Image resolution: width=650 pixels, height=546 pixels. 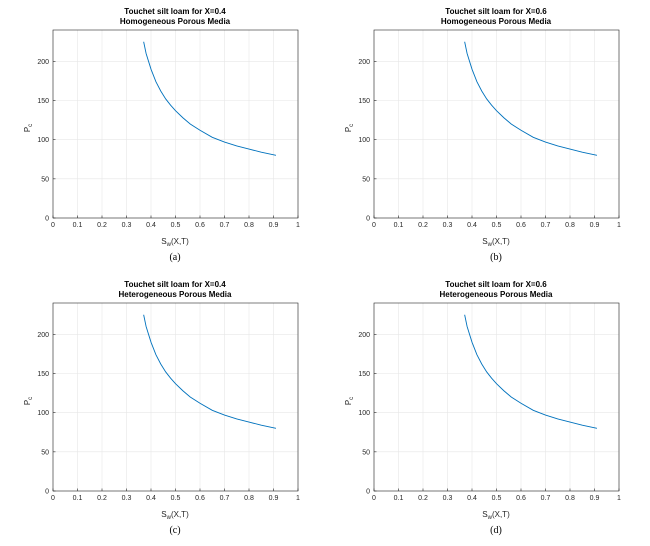 I want to click on panel-caption: (d), so click(x=496, y=530).